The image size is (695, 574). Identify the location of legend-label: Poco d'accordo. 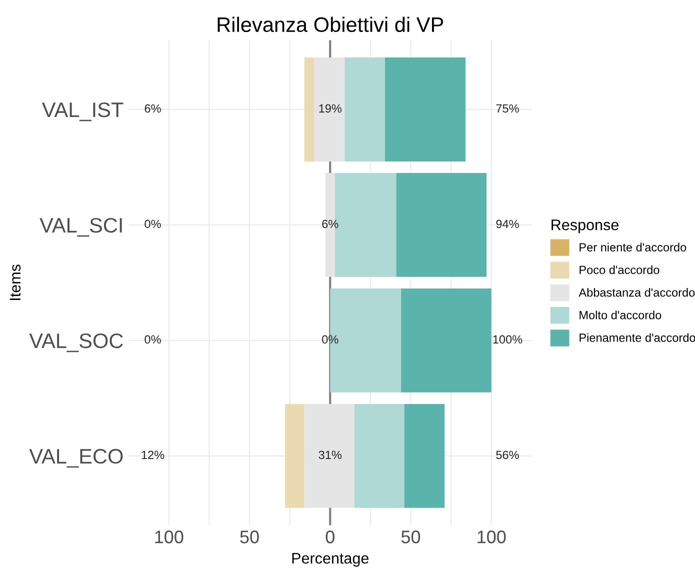
(620, 269).